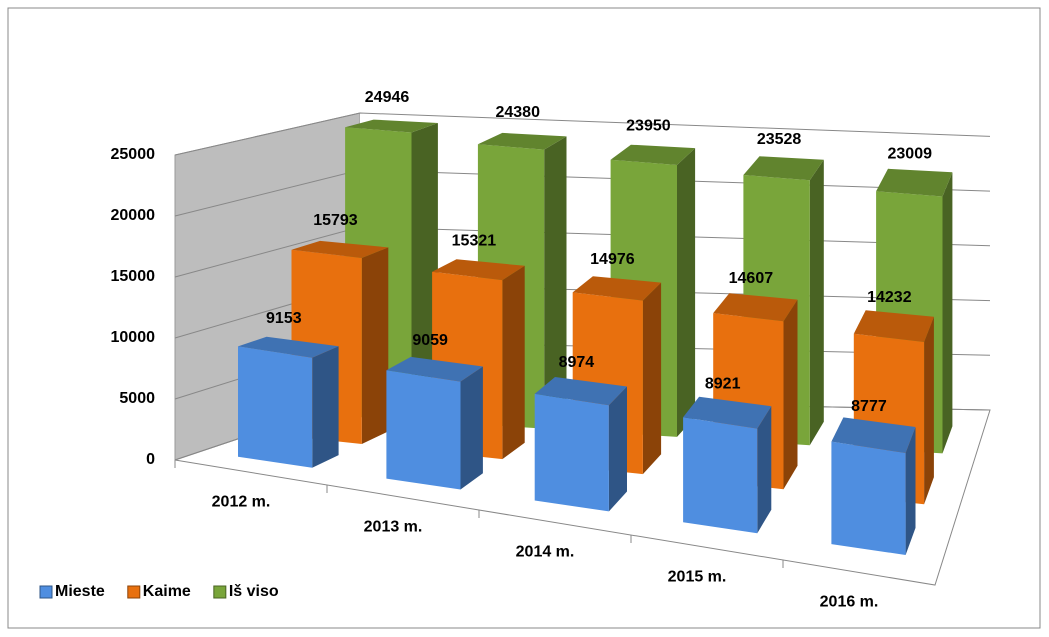  Describe the element at coordinates (133, 215) in the screenshot. I see `y-tick-label: 20000` at that location.